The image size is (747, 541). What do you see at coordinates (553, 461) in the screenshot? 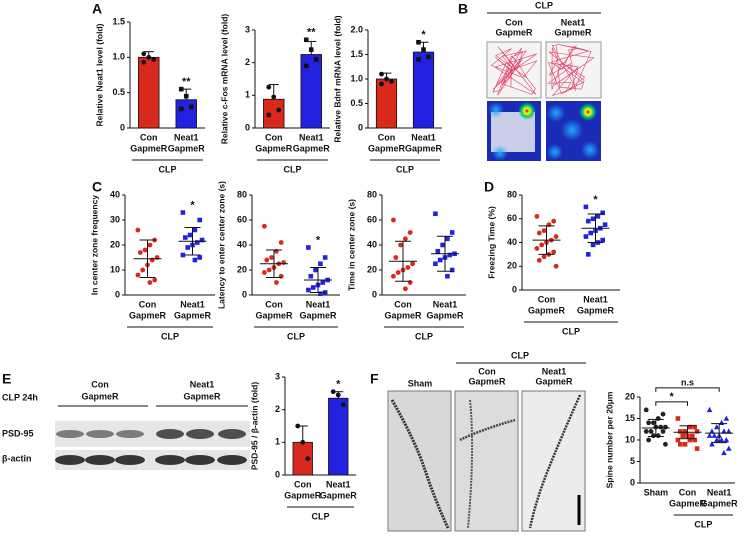
I see `micrograph` at bounding box center [553, 461].